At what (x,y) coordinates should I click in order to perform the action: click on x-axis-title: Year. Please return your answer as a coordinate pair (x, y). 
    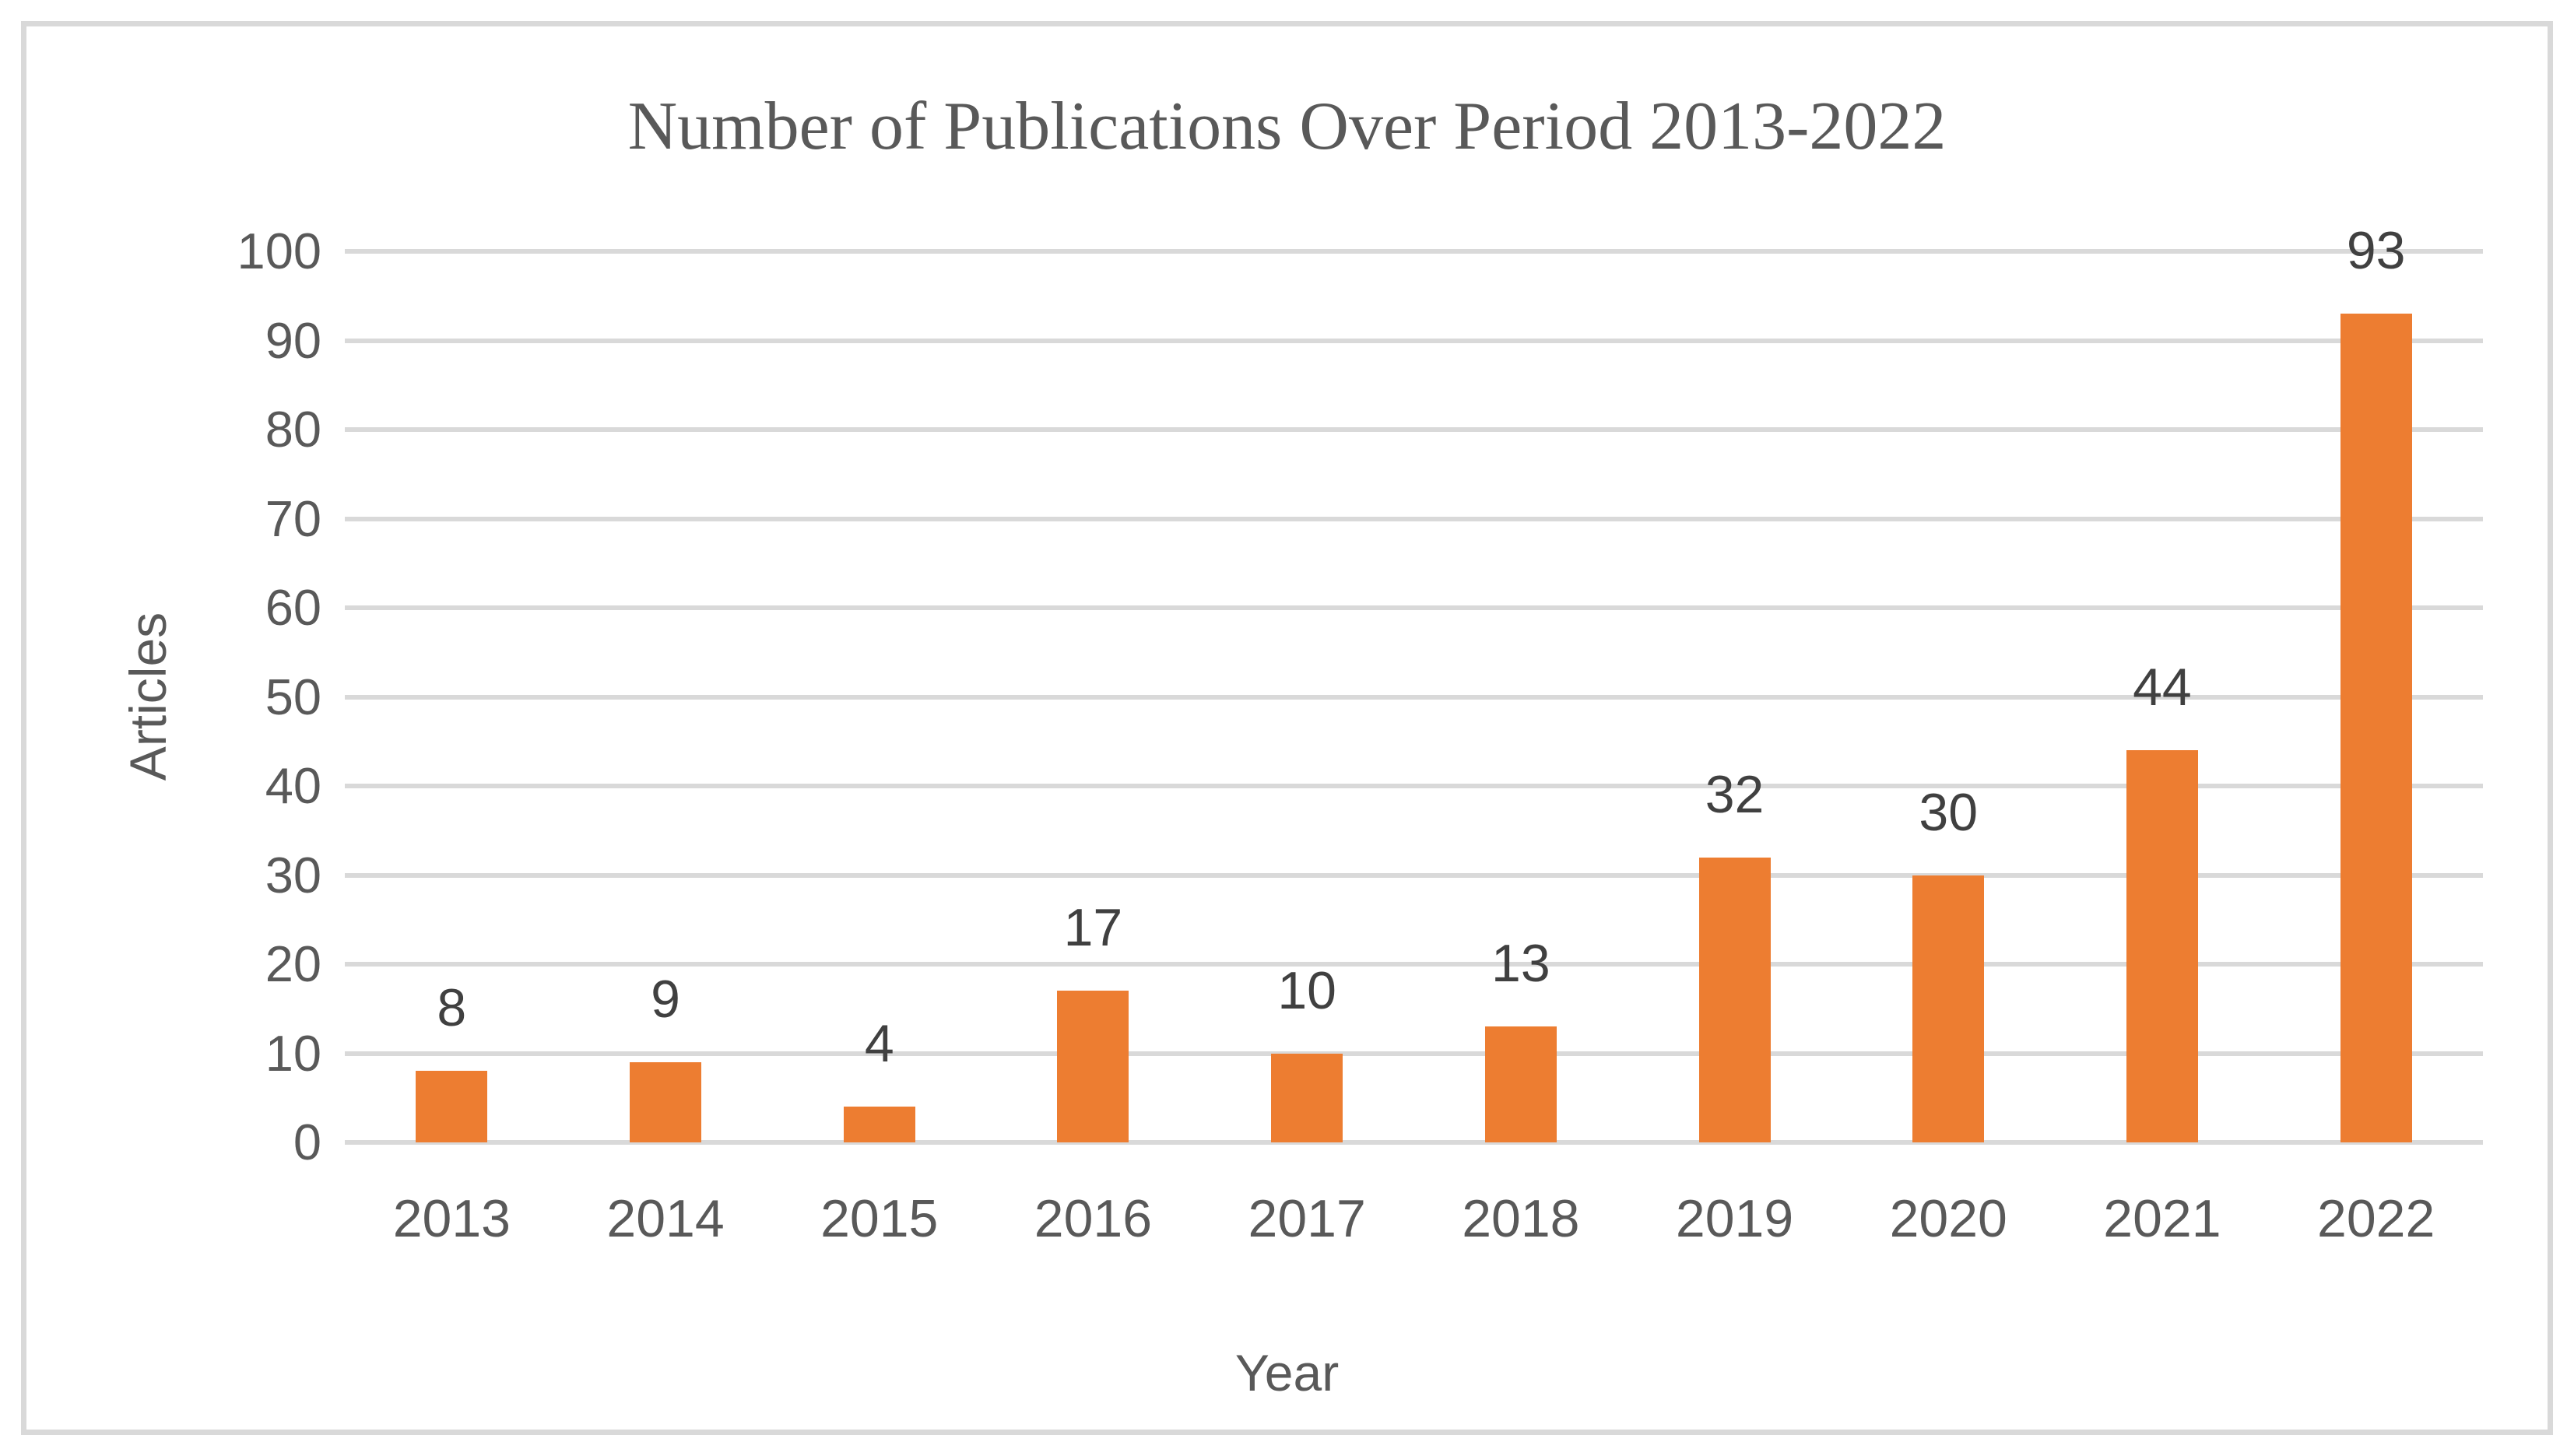
    Looking at the image, I should click on (1287, 1373).